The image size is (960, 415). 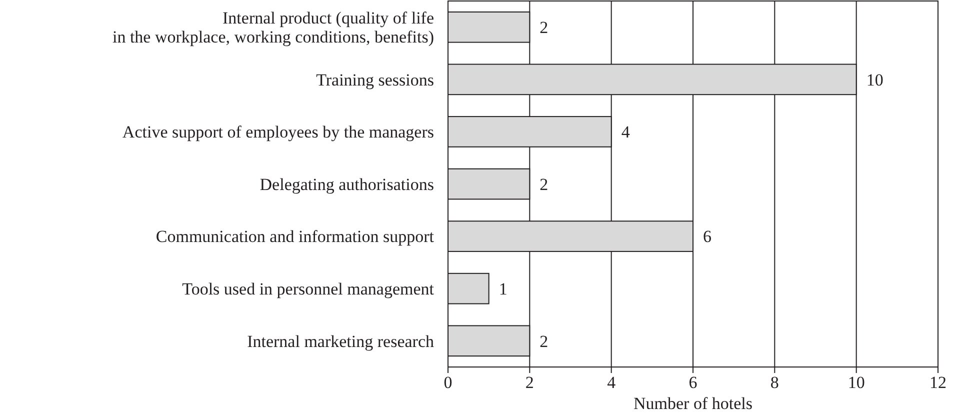 What do you see at coordinates (503, 289) in the screenshot?
I see `data-label: 1` at bounding box center [503, 289].